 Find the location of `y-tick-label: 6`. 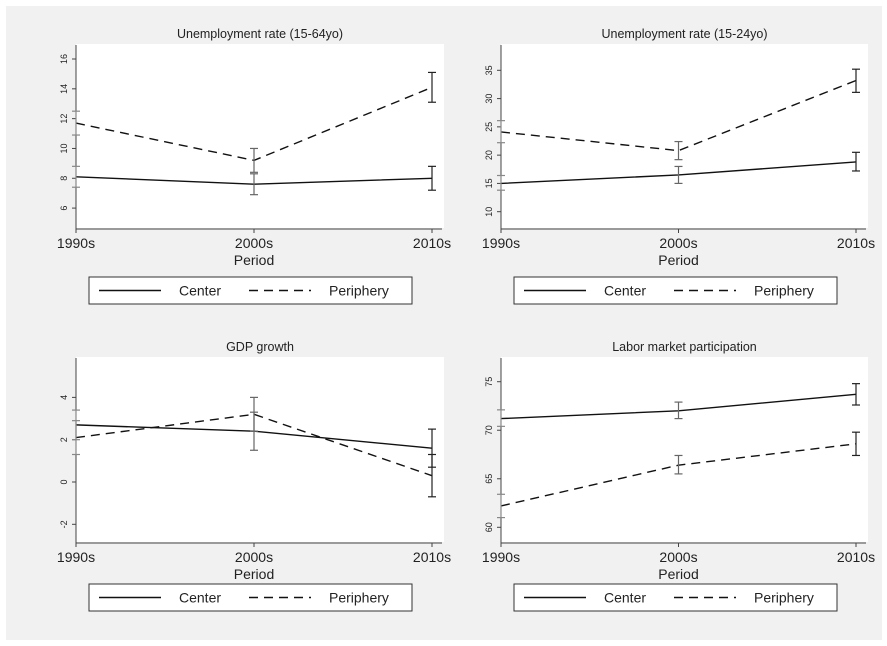

y-tick-label: 6 is located at coordinates (64, 208).